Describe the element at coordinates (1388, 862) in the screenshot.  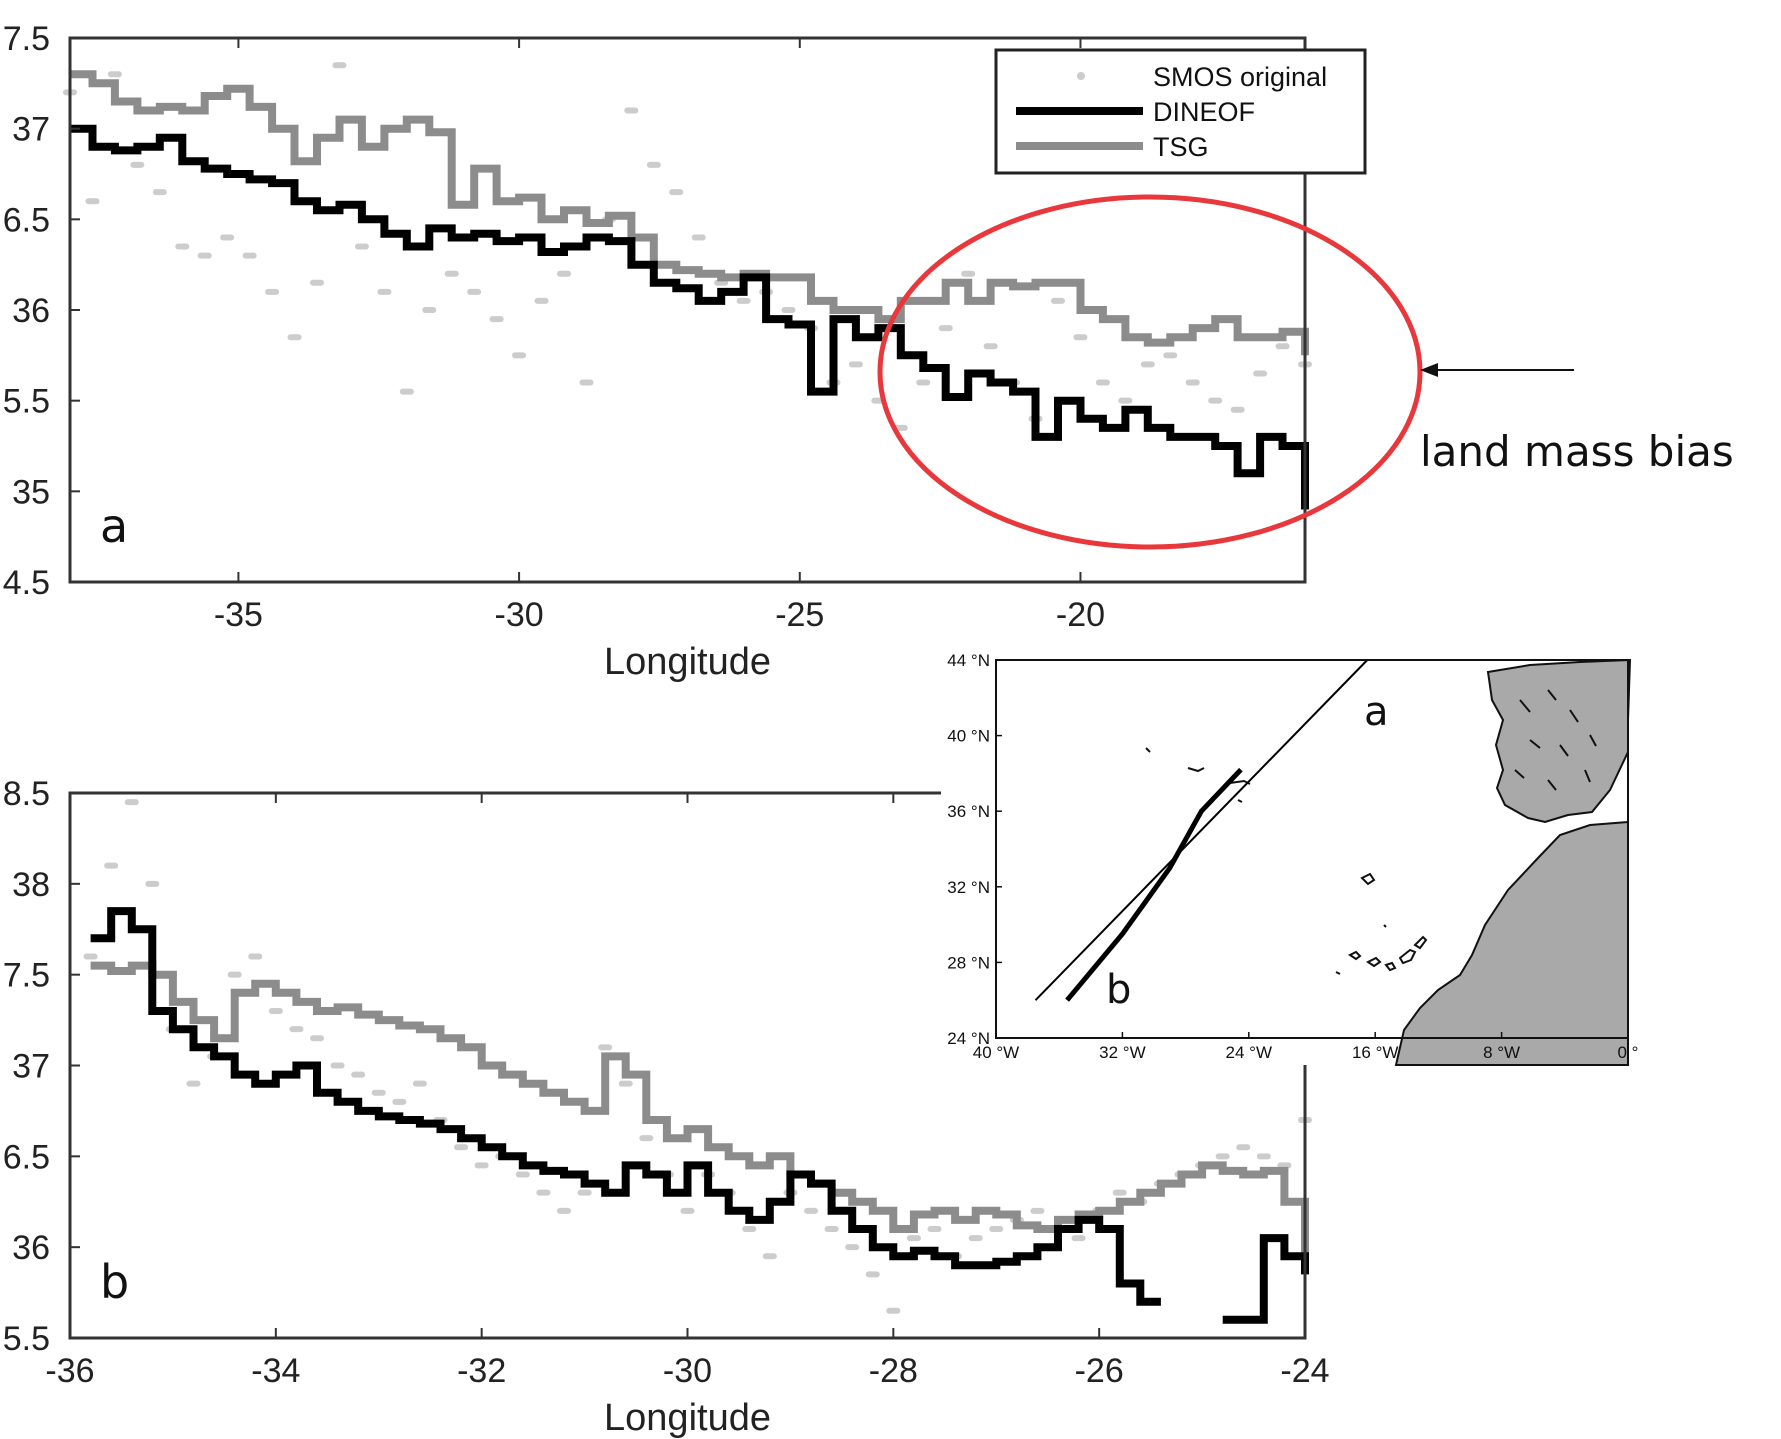
I see `map-land` at that location.